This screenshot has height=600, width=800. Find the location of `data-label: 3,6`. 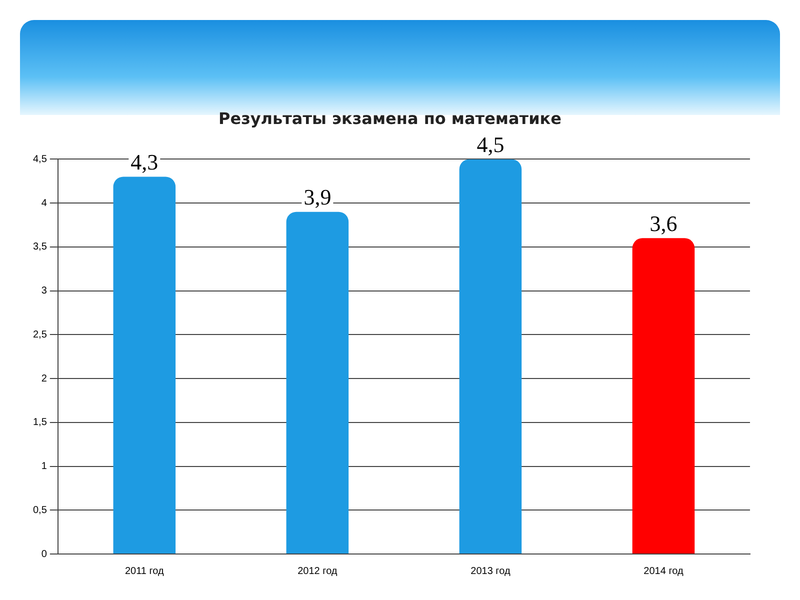

data-label: 3,6 is located at coordinates (664, 223).